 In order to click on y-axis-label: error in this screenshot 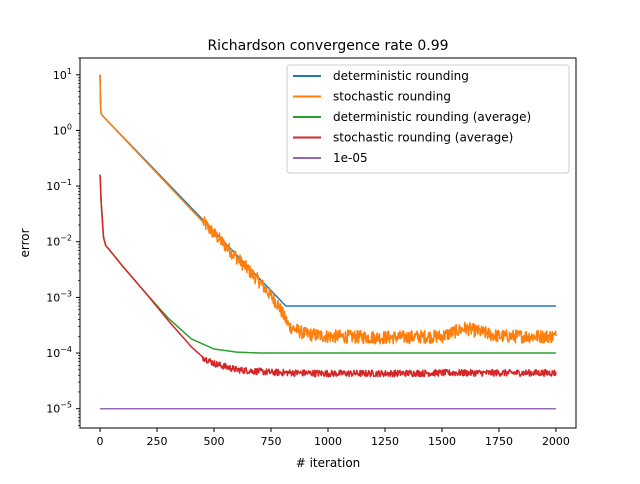, I will do `click(25, 242)`.